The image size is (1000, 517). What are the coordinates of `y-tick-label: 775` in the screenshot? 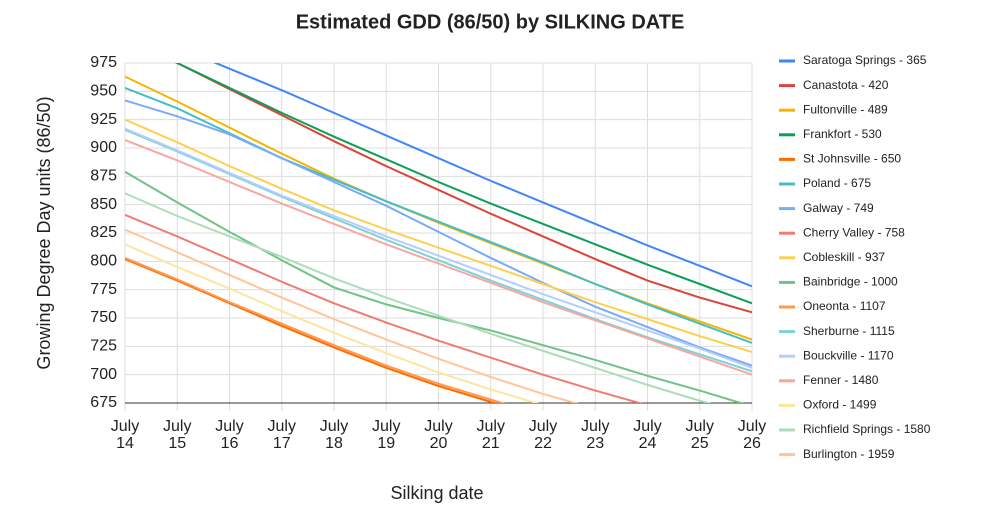 It's located at (103, 289).